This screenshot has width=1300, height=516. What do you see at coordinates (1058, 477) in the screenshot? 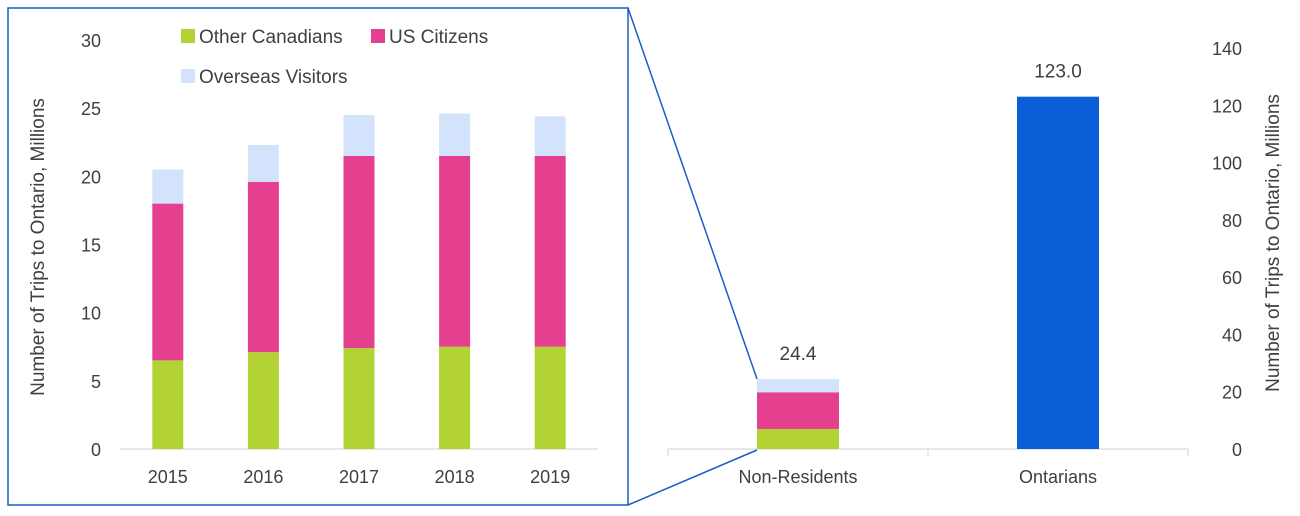
I see `right-x-tick-label: Ontarians` at bounding box center [1058, 477].